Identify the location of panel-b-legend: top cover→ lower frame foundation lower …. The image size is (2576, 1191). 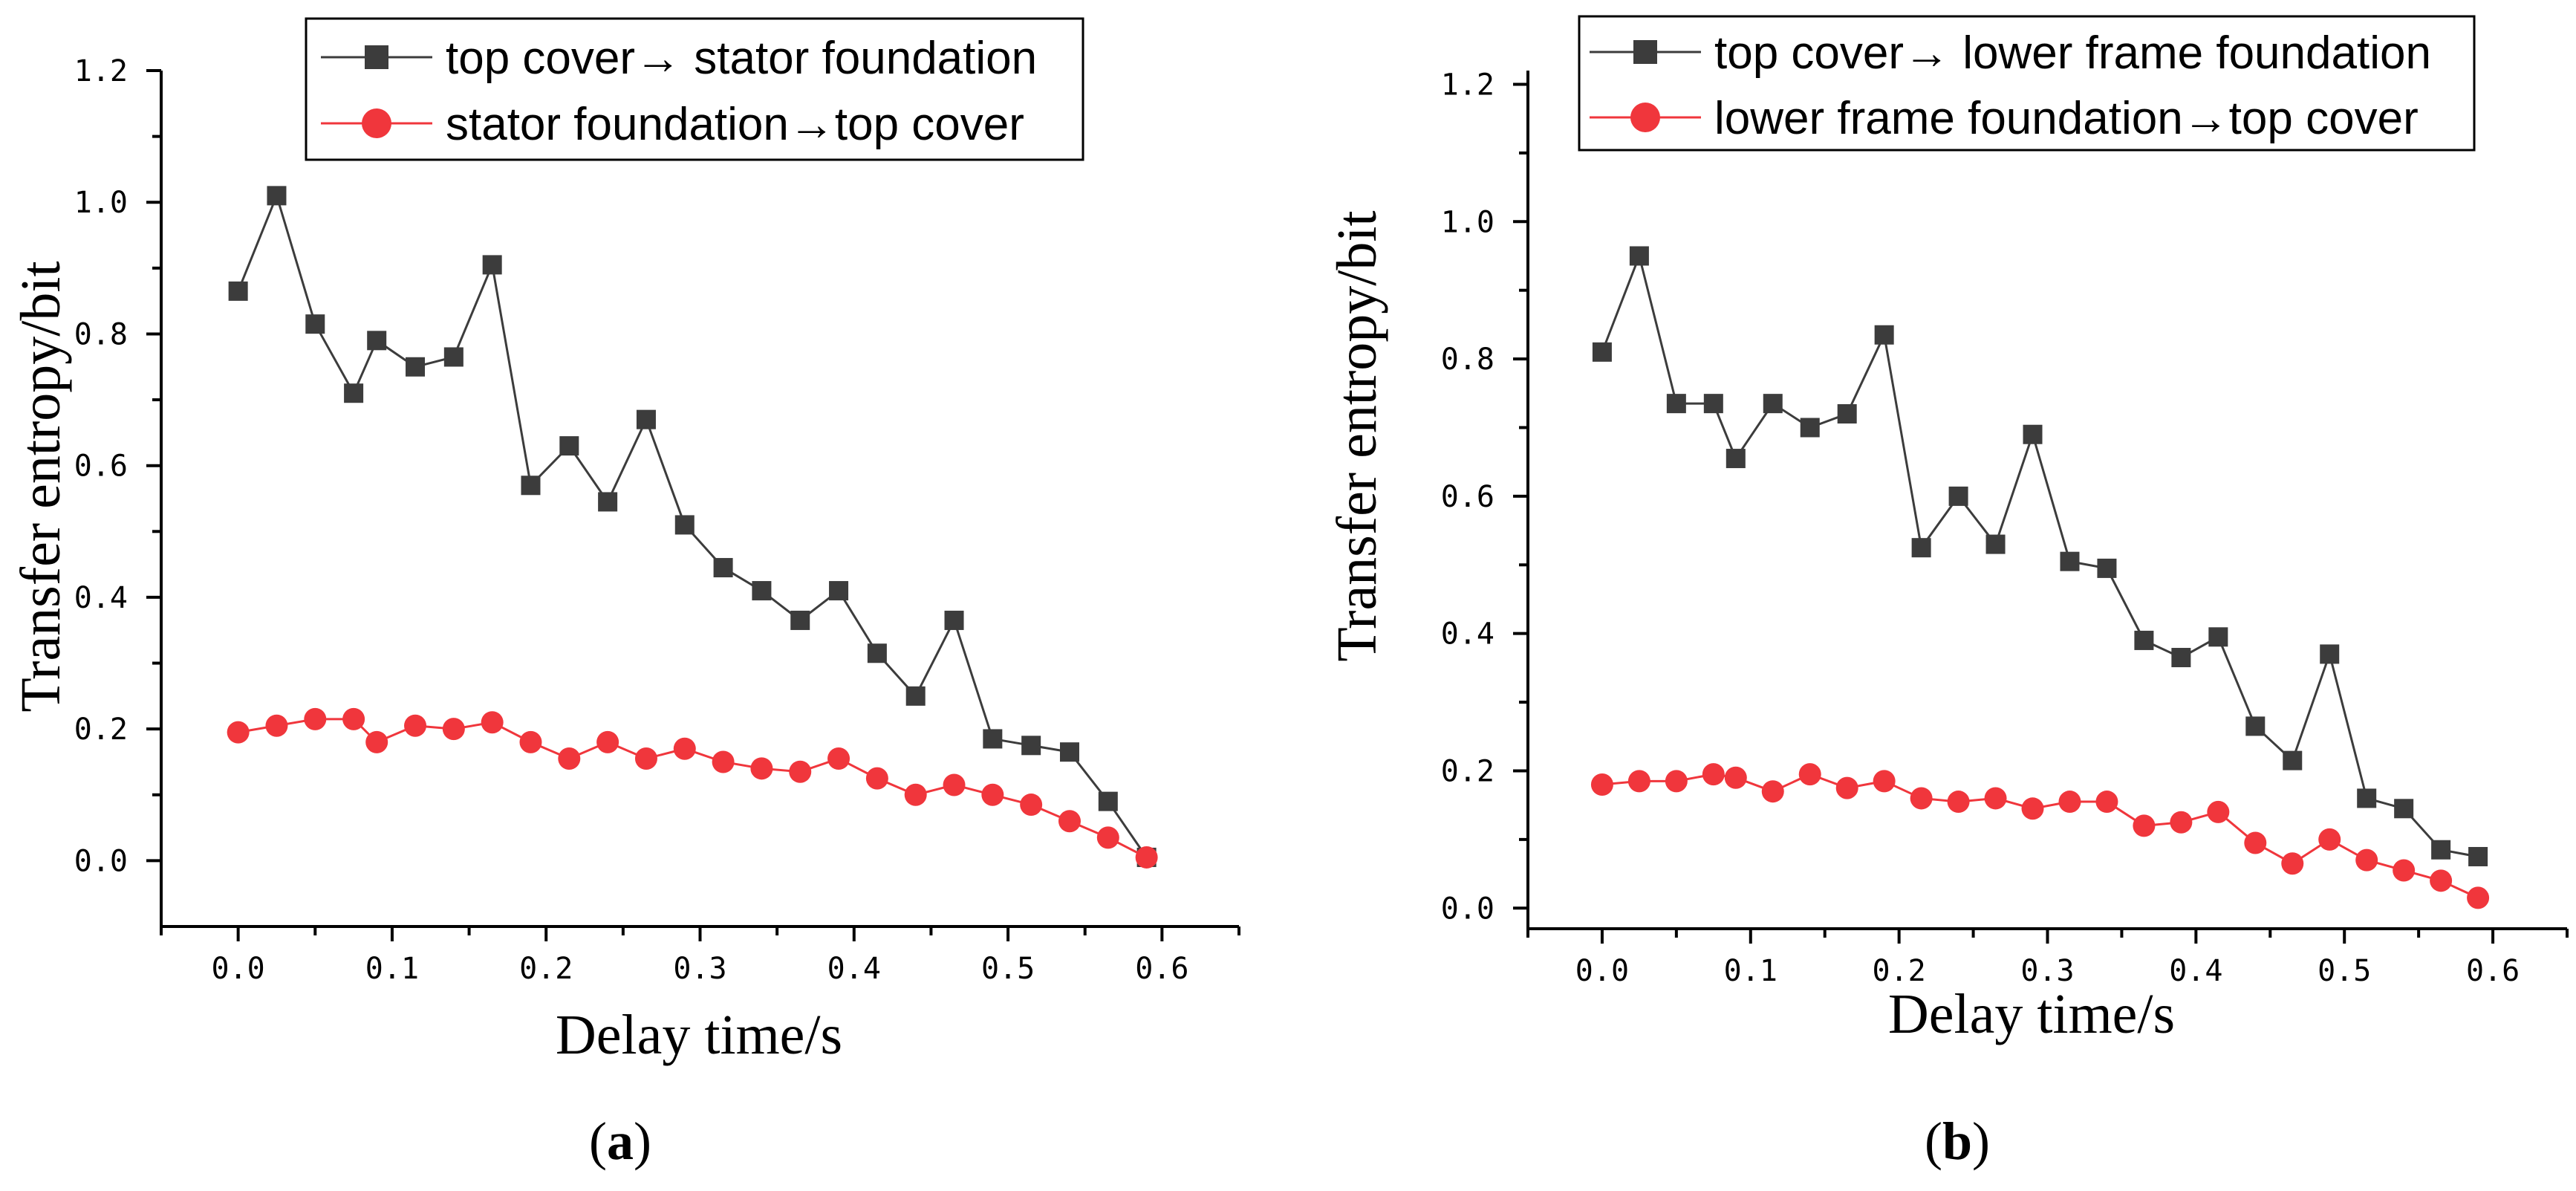
(2027, 83).